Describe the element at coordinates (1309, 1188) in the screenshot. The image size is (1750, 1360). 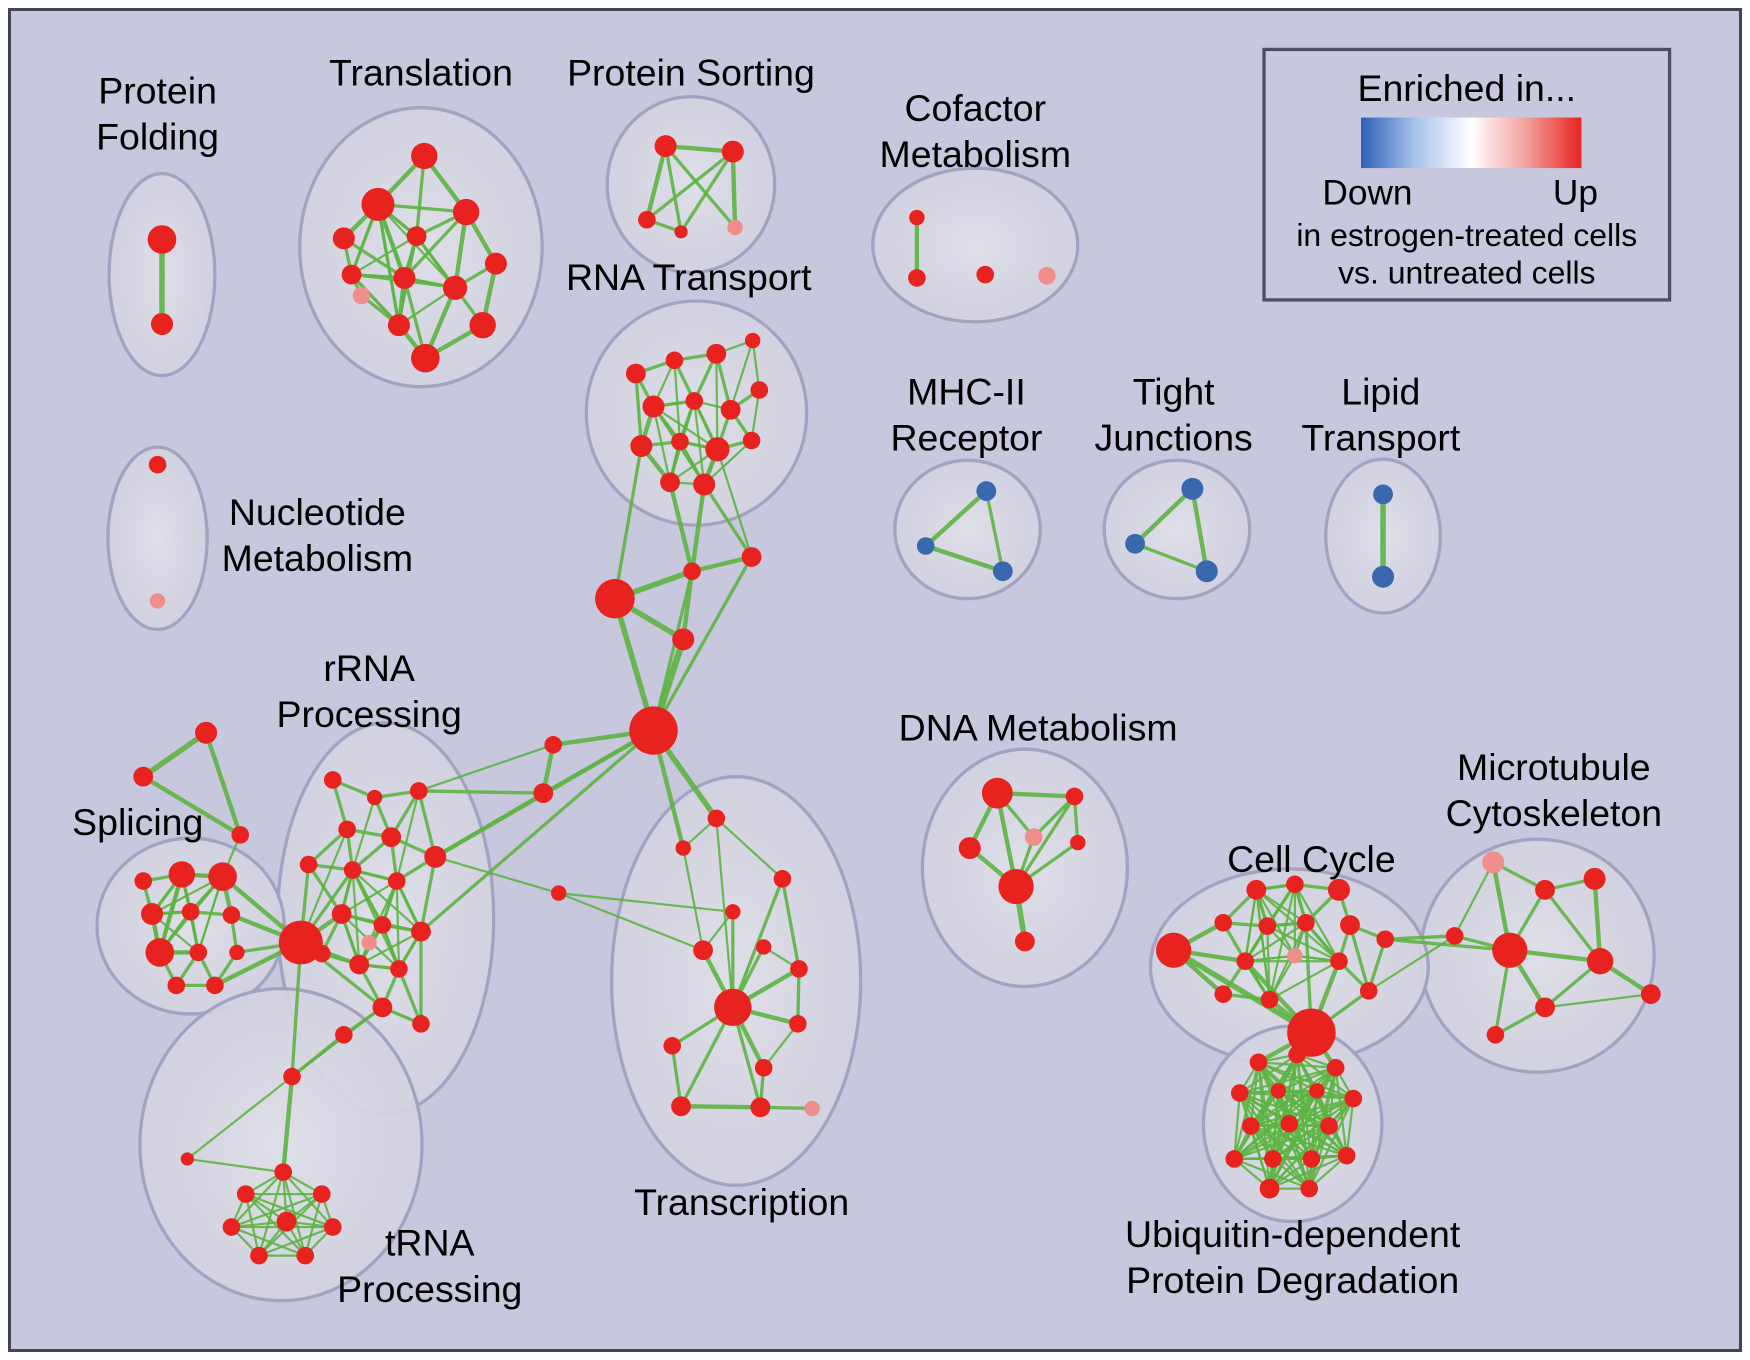
I see `network-node-ub16` at that location.